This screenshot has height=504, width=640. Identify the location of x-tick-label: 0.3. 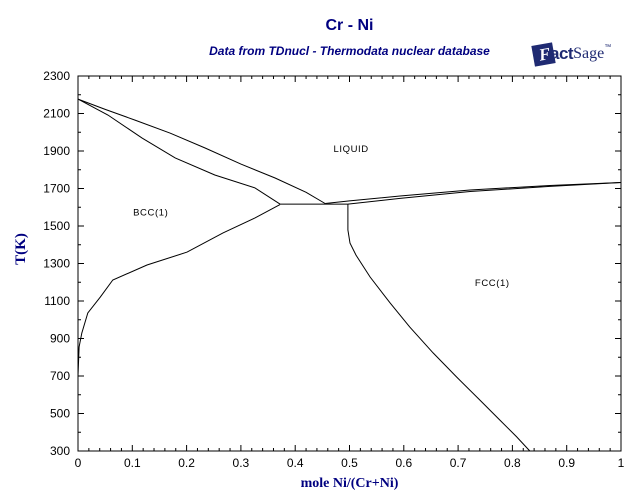
(241, 463).